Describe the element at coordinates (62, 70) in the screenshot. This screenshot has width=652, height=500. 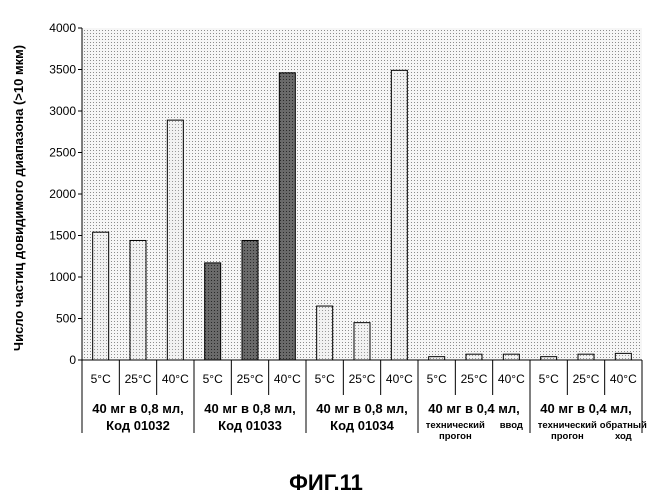
I see `y-tick-label: 3500` at that location.